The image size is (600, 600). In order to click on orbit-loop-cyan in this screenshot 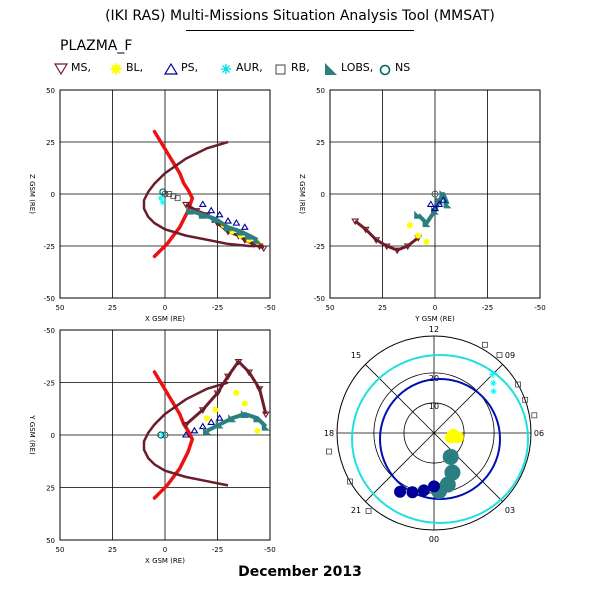, I will do `click(440, 439)`.